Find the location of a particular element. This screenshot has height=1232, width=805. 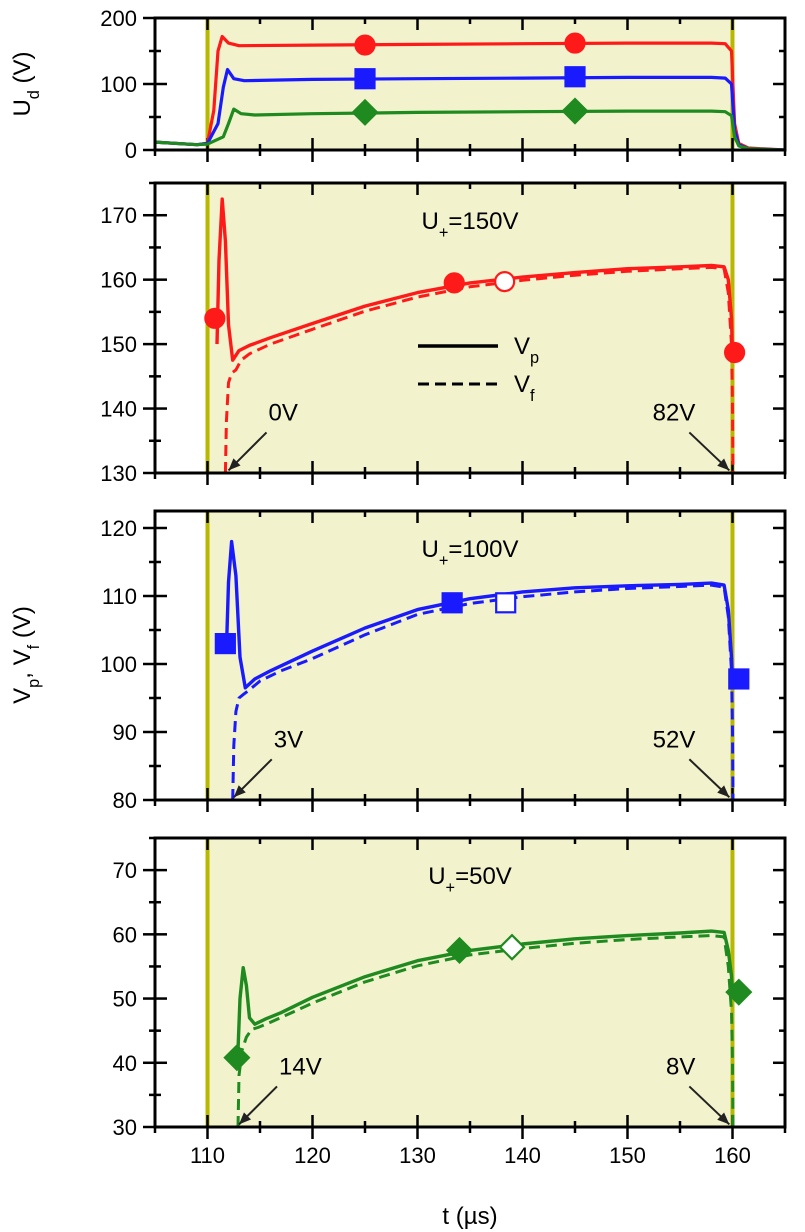

y-tick-label: 140 is located at coordinates (118, 409).